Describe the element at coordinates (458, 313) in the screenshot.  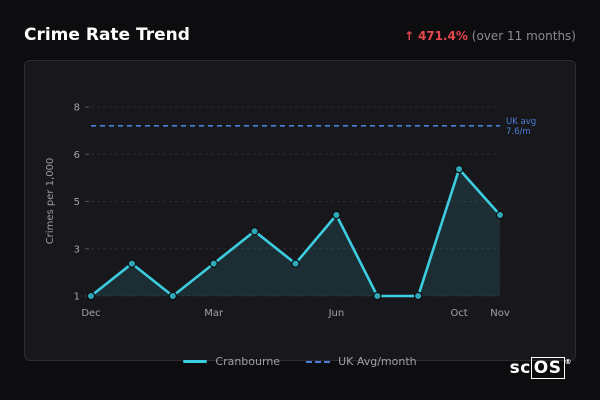
I see `svg-text: Oct` at that location.